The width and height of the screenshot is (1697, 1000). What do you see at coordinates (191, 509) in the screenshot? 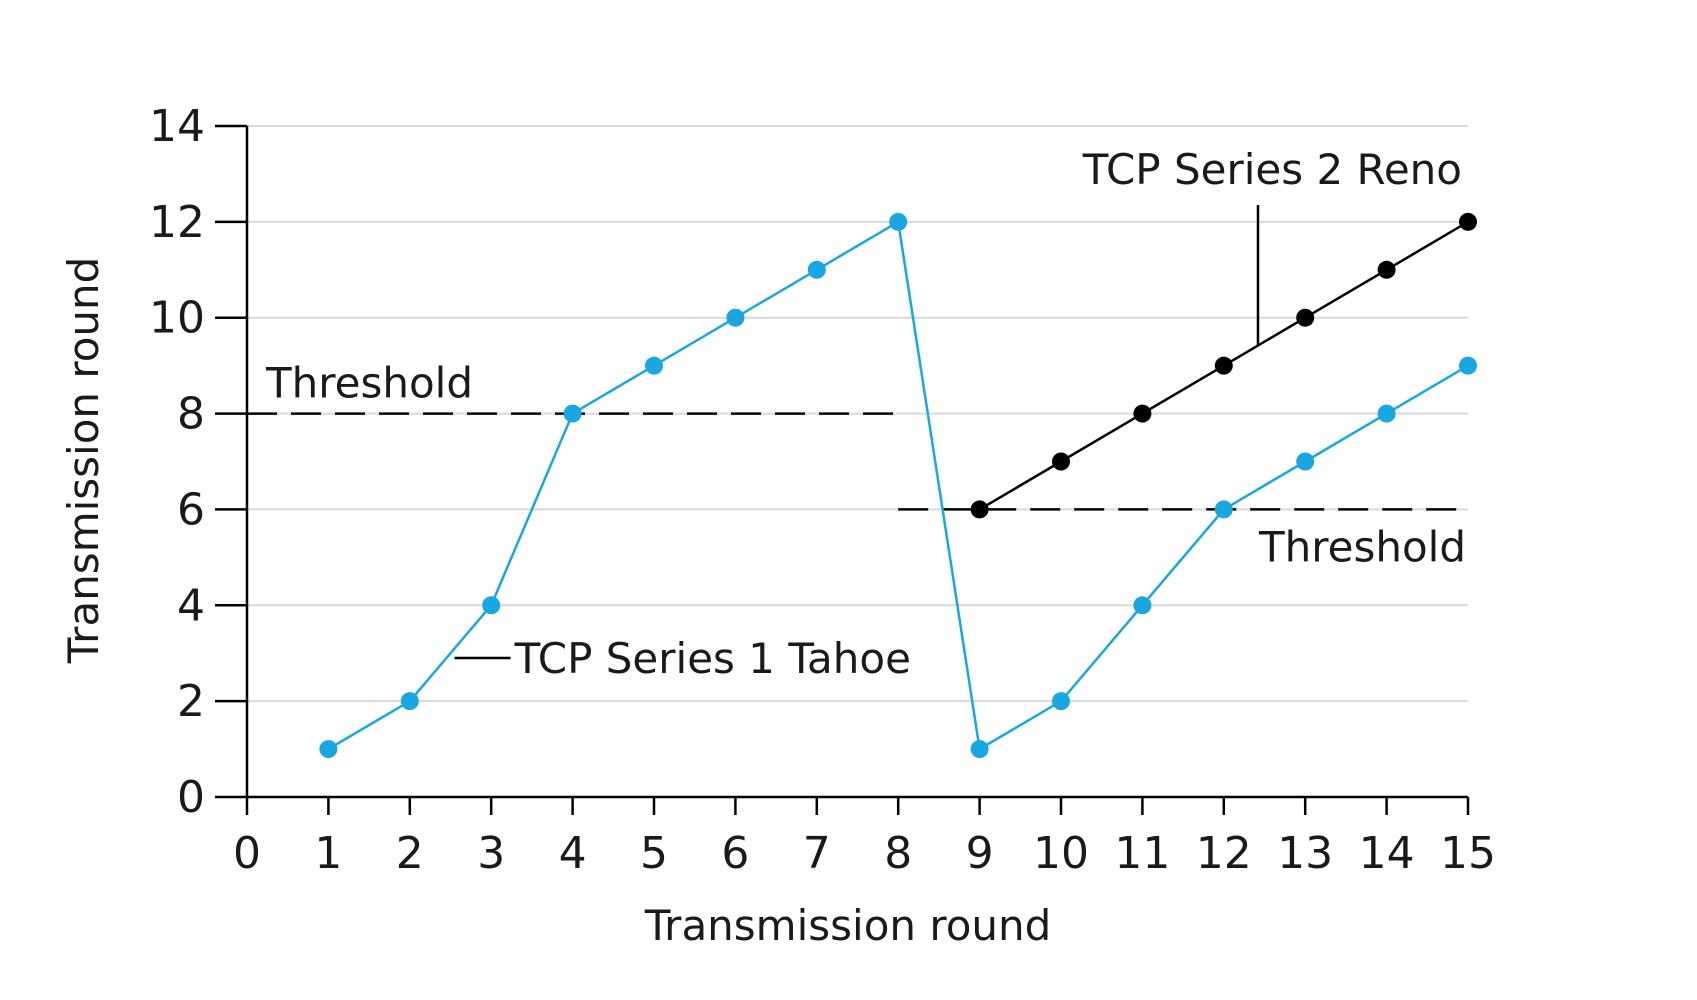
I see `y-tick-label: 6` at bounding box center [191, 509].